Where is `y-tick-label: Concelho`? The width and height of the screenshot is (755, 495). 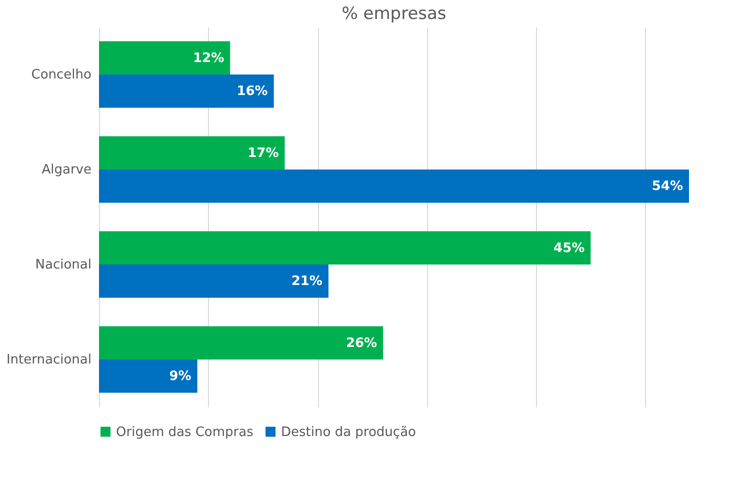
y-tick-label: Concelho is located at coordinates (61, 75).